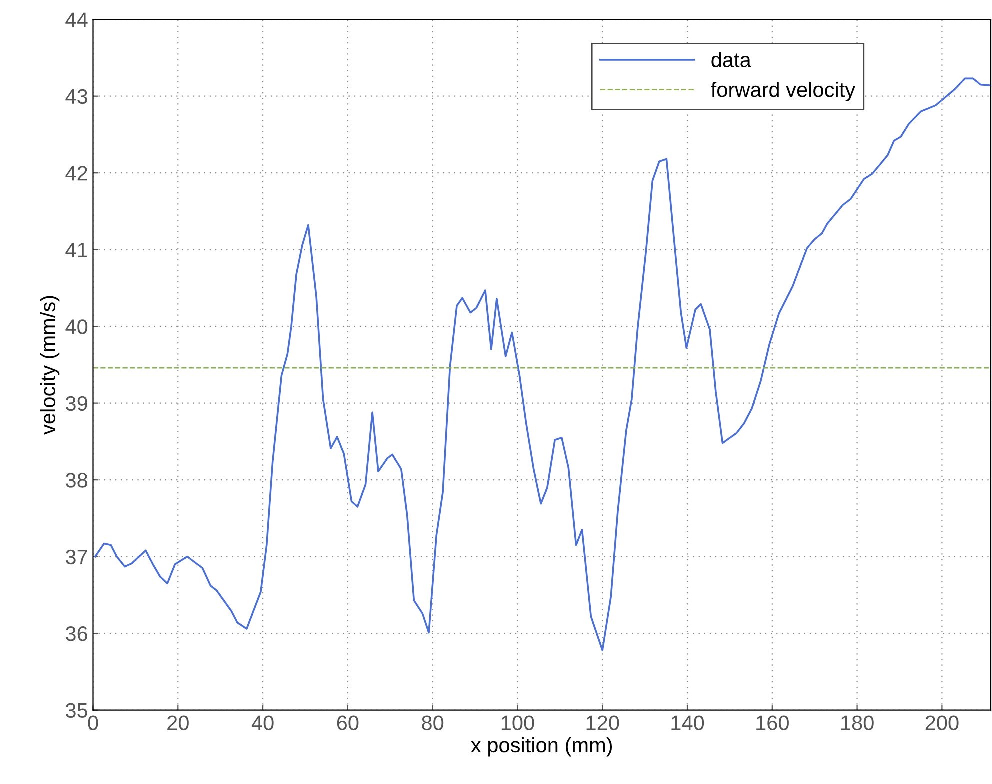 The image size is (992, 784). I want to click on x-tick-label: 120, so click(603, 723).